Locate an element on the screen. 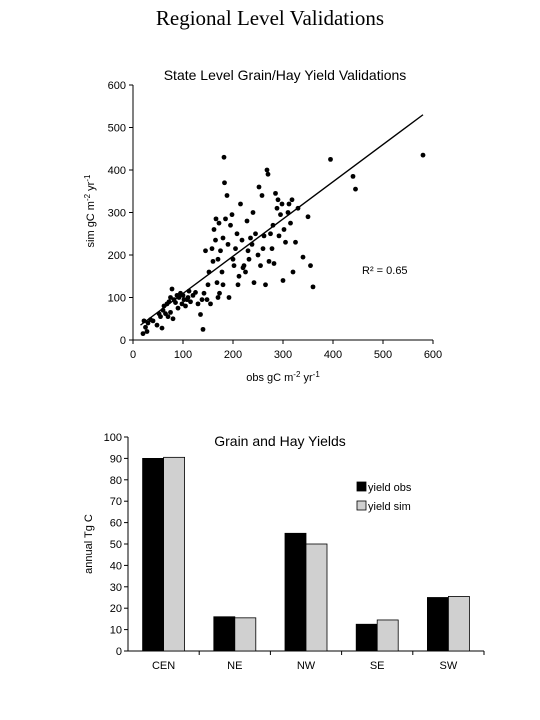 The height and width of the screenshot is (720, 540). scatter-x-tick-label: 100 is located at coordinates (183, 355).